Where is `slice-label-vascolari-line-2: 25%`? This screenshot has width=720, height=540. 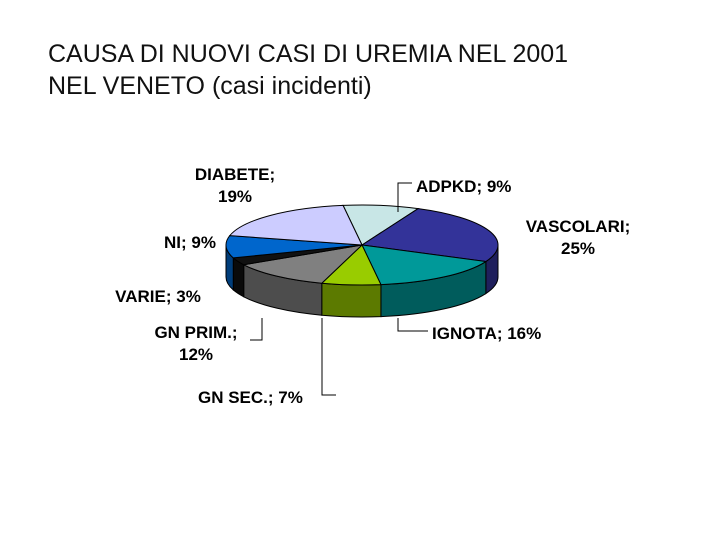
slice-label-vascolari-line-2: 25% is located at coordinates (578, 248).